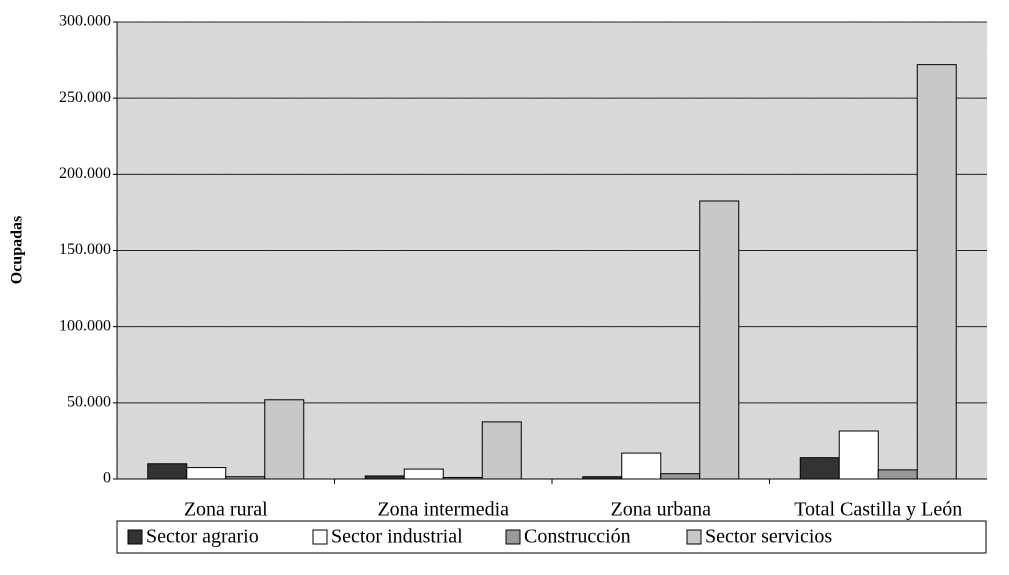 The height and width of the screenshot is (575, 1009). Describe the element at coordinates (397, 537) in the screenshot. I see `legend-label: Sector industrial` at that location.